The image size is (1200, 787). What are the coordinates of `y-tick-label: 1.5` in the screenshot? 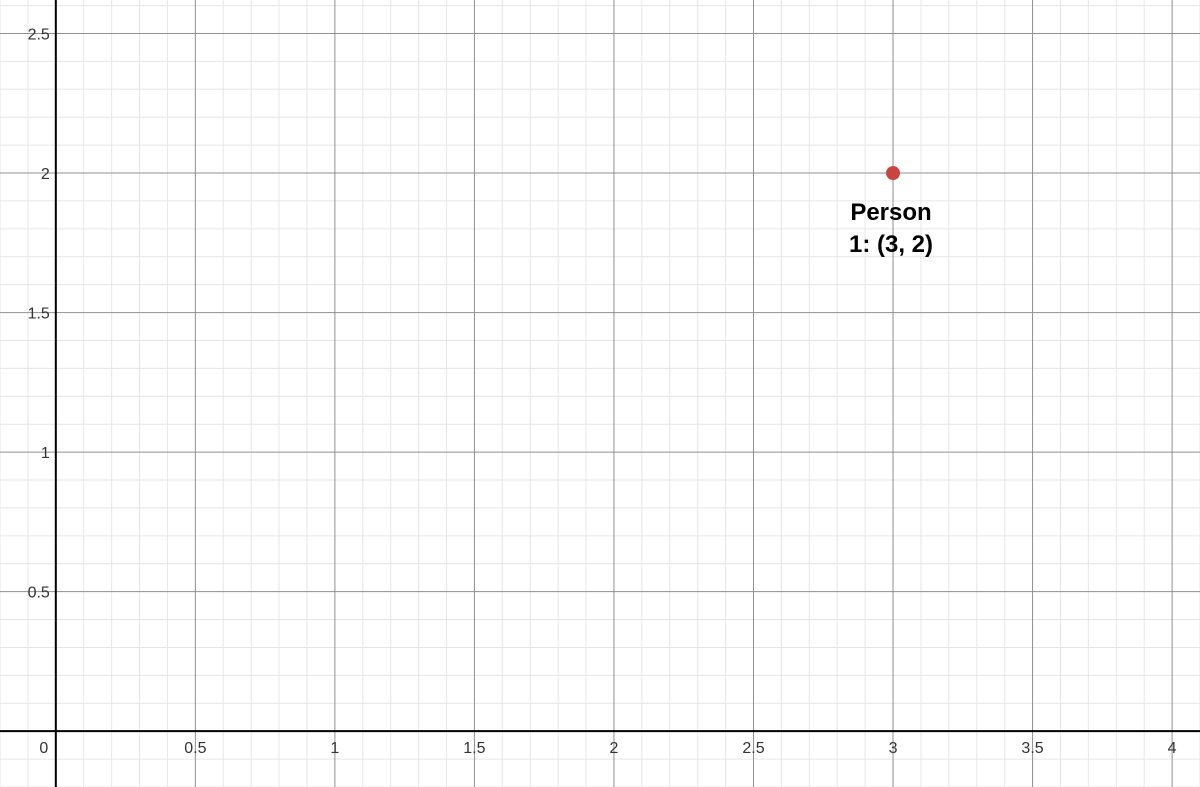 It's located at (39, 314).